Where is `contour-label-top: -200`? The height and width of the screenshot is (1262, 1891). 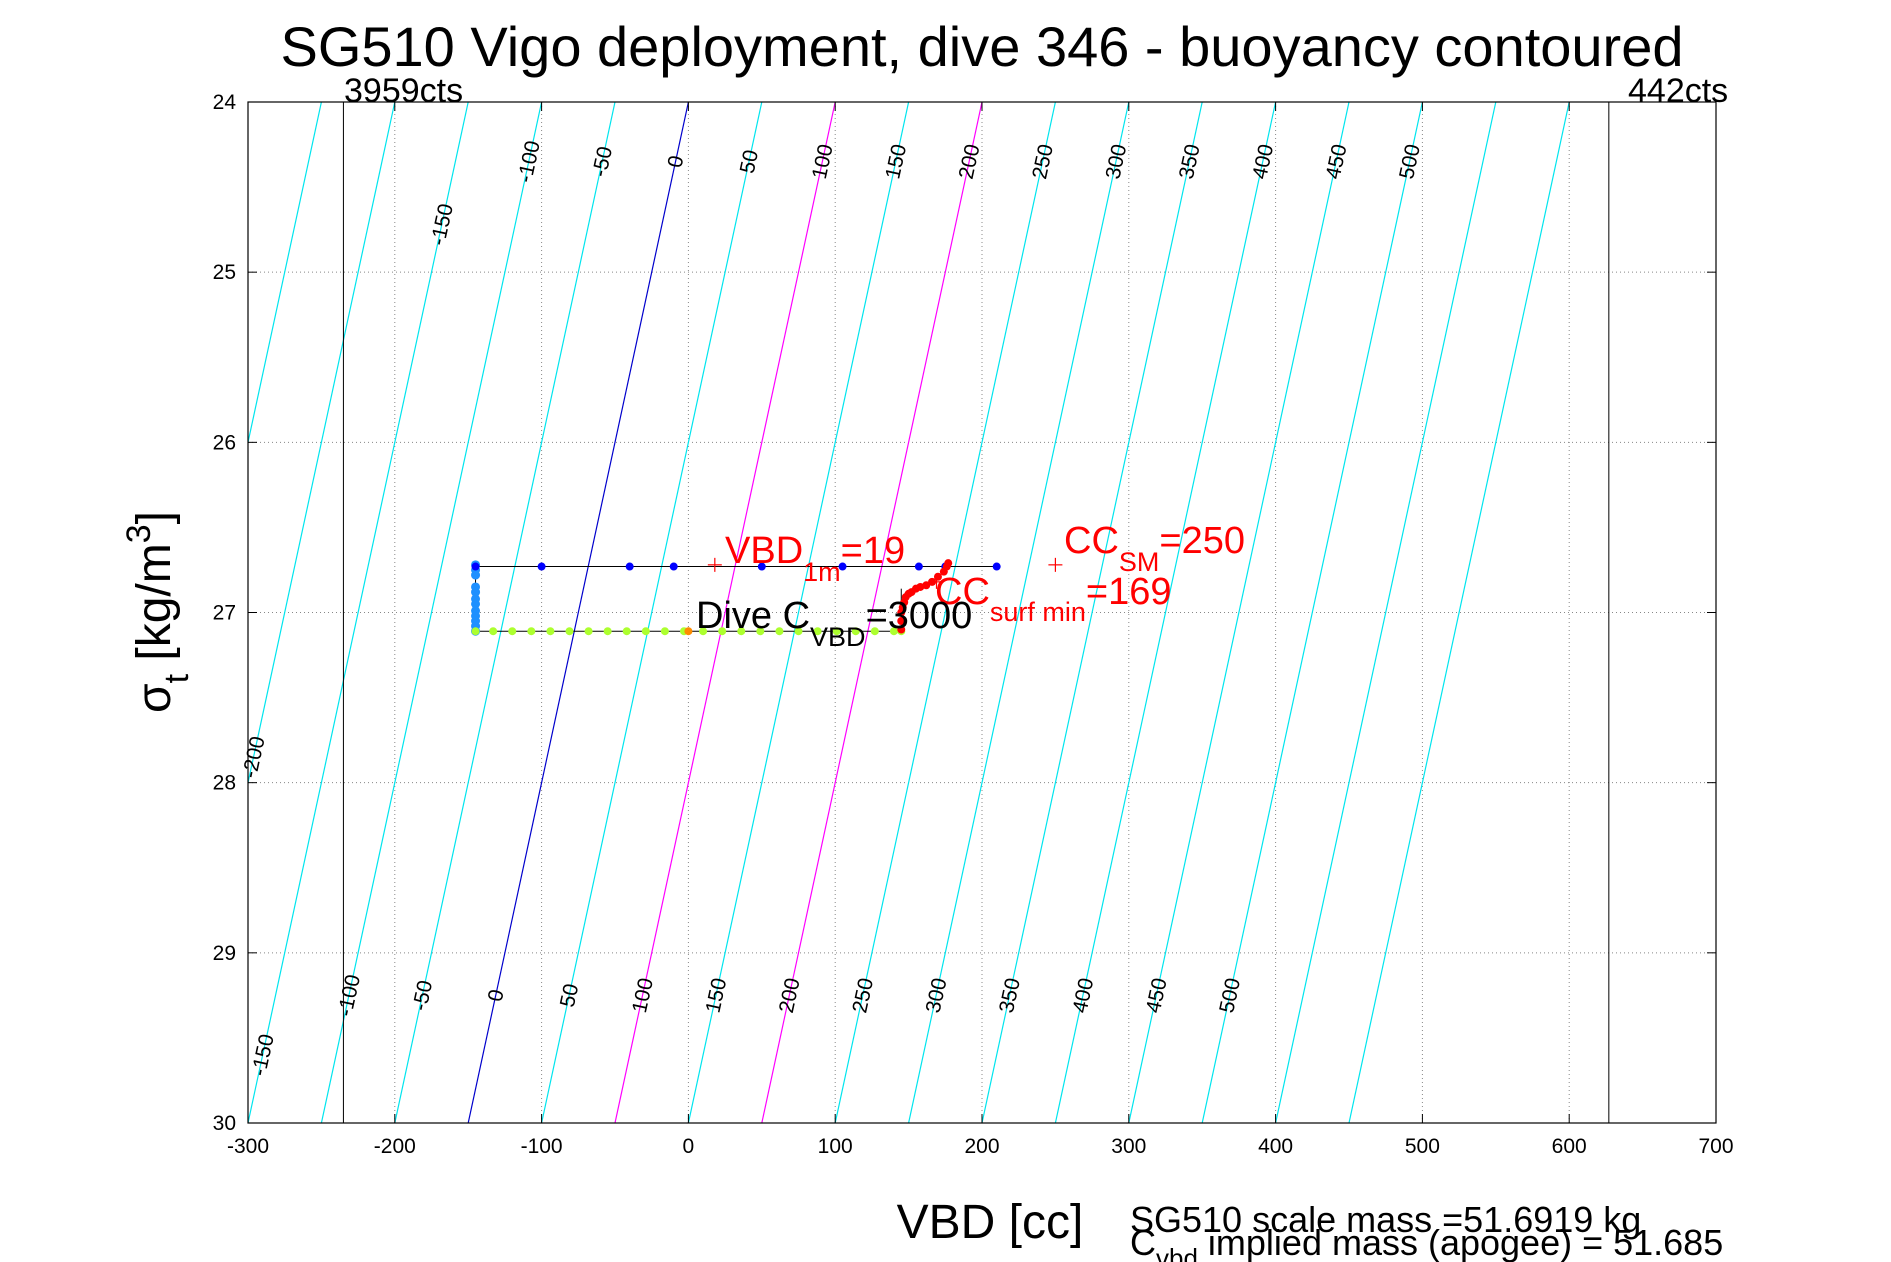 contour-label-top: -200 is located at coordinates (253, 757).